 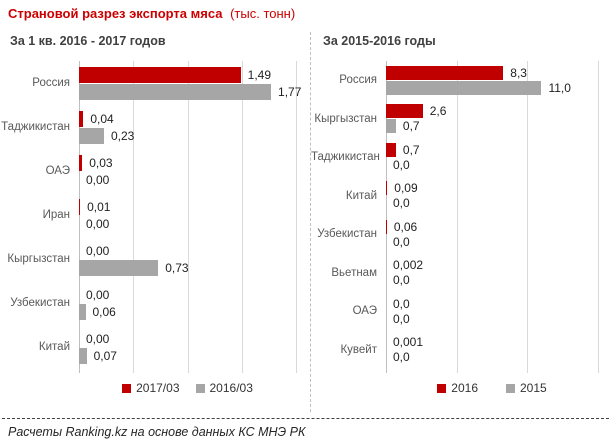 I want to click on value-label: 0,03, so click(x=101, y=162).